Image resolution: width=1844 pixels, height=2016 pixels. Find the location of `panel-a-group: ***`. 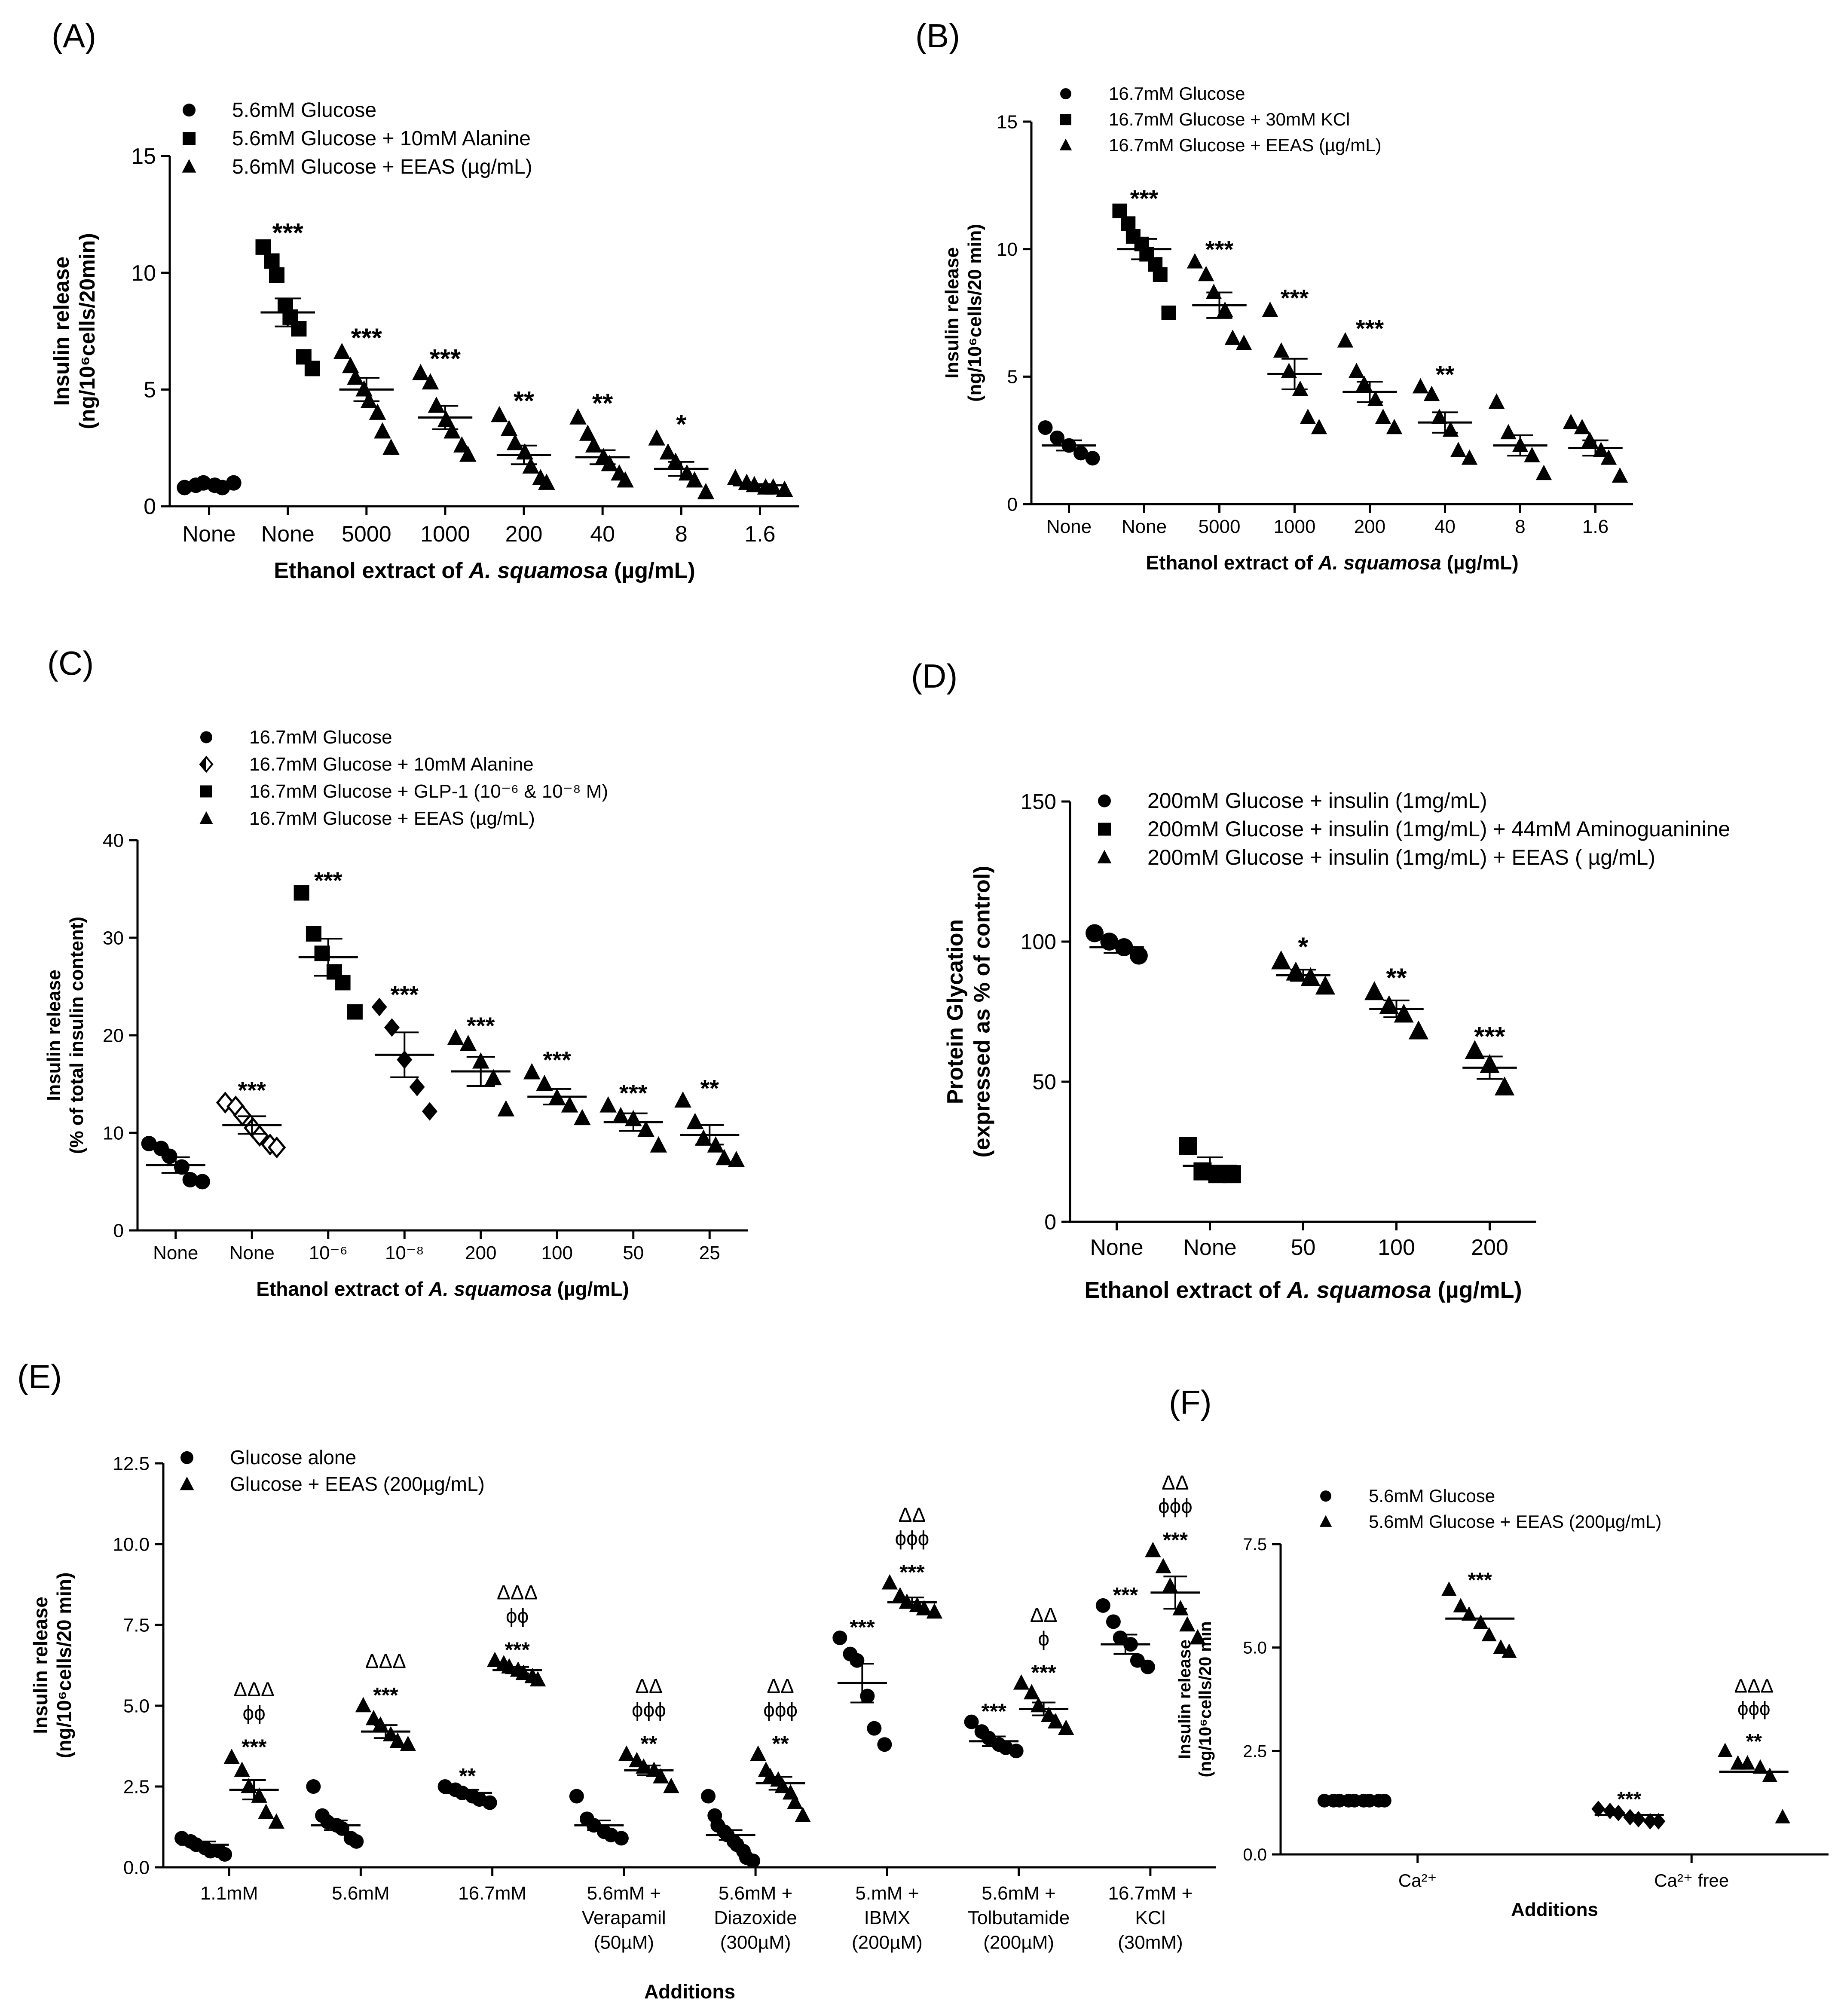

panel-a-group: *** is located at coordinates (287, 297).